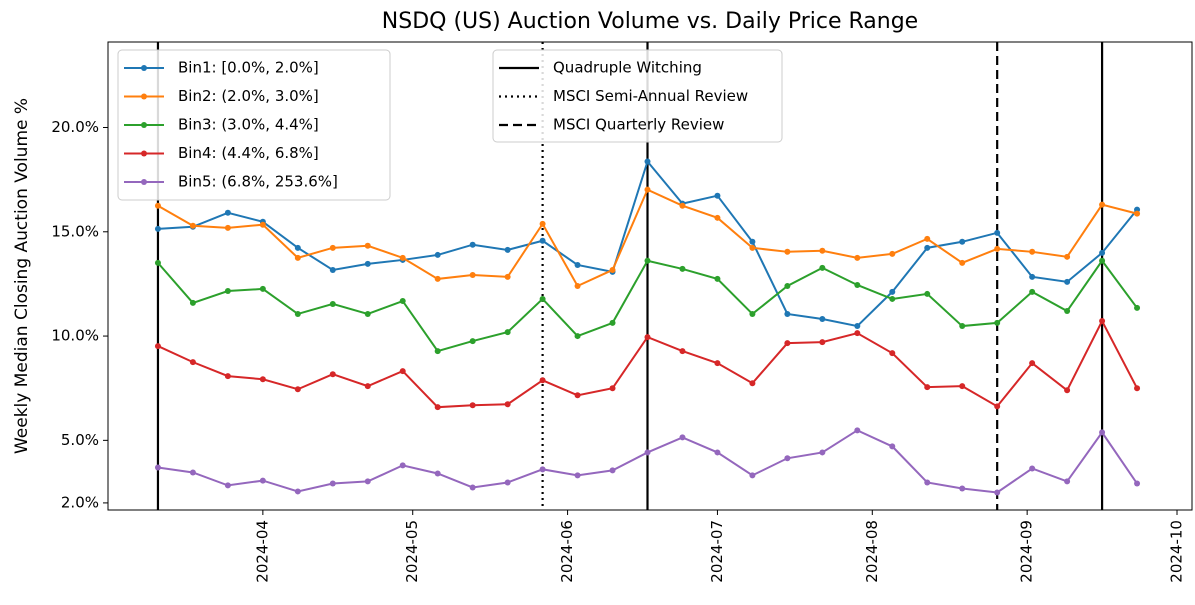 Image resolution: width=1195 pixels, height=605 pixels. What do you see at coordinates (1027, 551) in the screenshot?
I see `x-tick-label: 2024-09` at bounding box center [1027, 551].